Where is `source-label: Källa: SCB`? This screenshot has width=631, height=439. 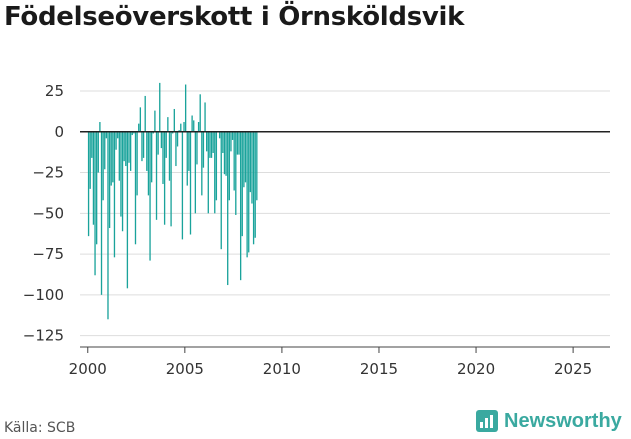
source-label: Källa: SCB is located at coordinates (40, 428).